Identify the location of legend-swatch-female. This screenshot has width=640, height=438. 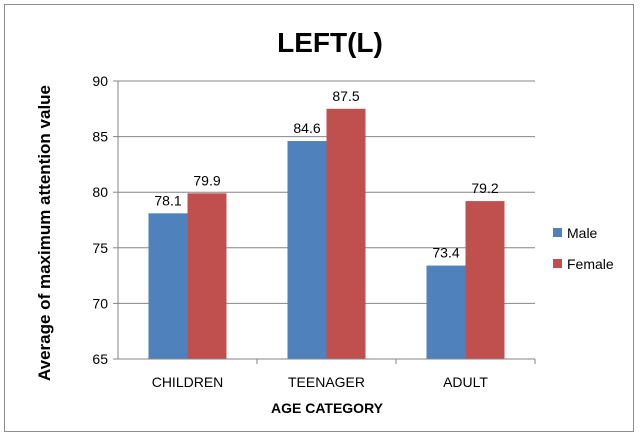
(557, 263).